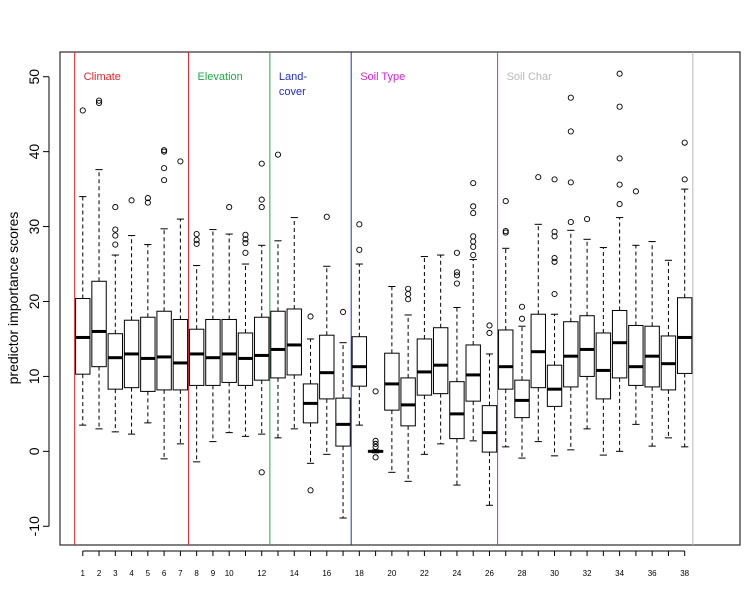 This screenshot has width=750, height=600. Describe the element at coordinates (34, 152) in the screenshot. I see `y-tick-label: 40` at that location.